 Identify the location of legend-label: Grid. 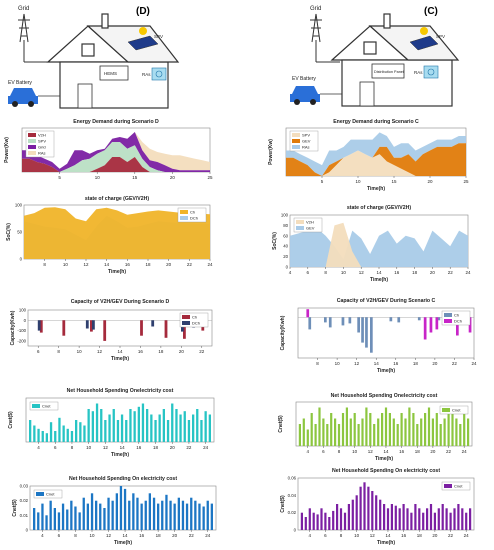
(42, 147).